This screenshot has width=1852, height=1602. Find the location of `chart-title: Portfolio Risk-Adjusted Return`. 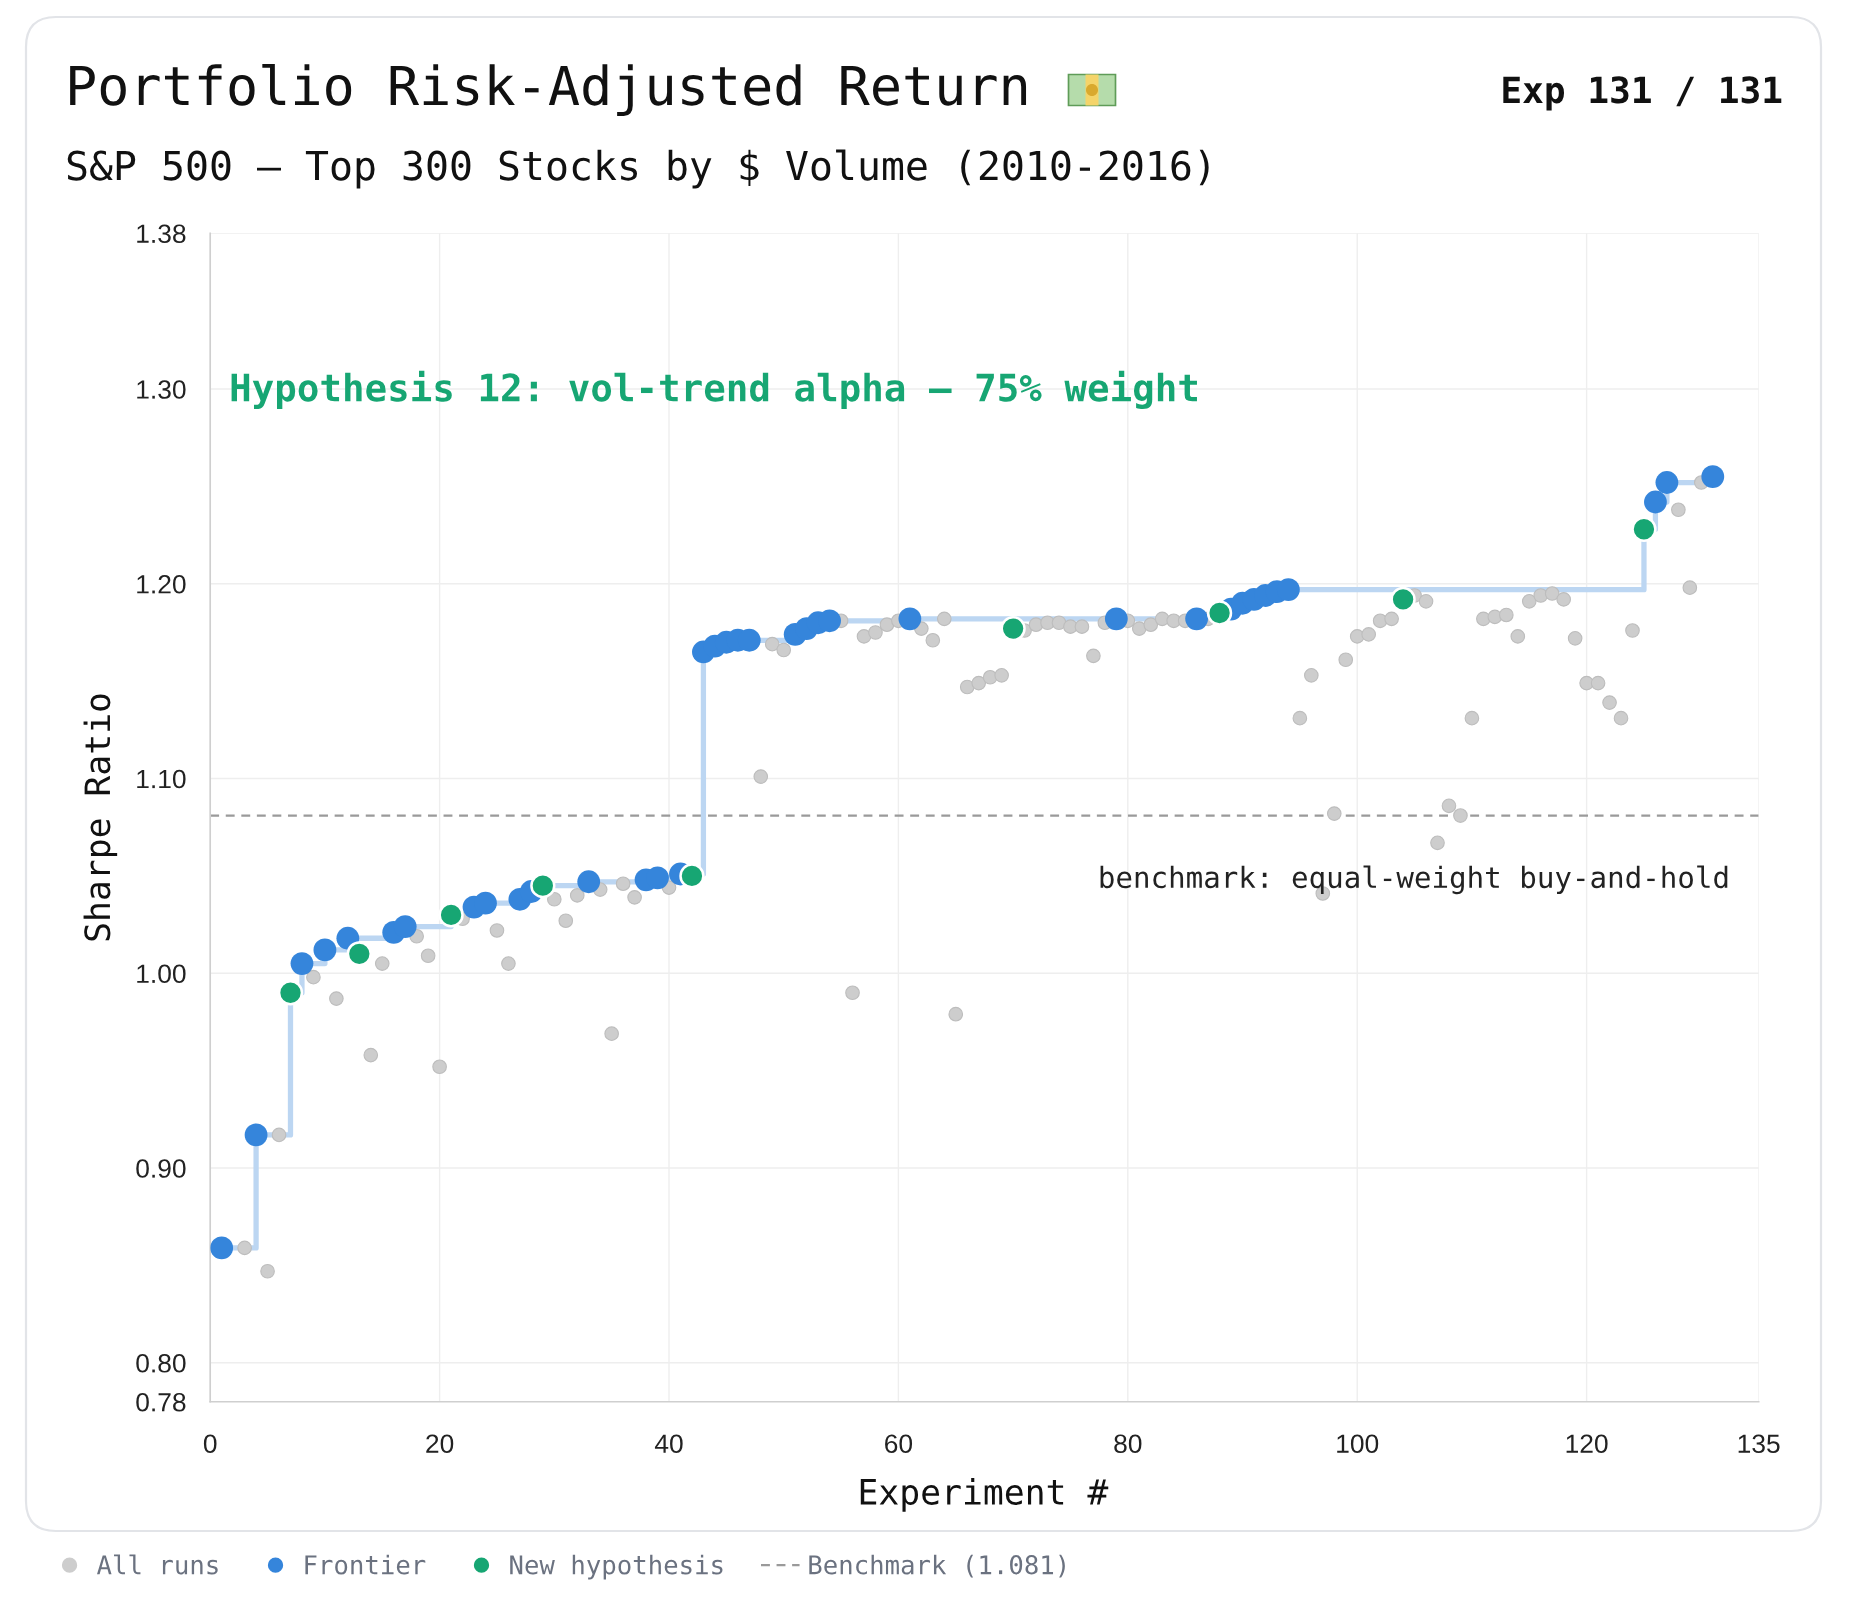

chart-title: Portfolio Risk-Adjusted Return is located at coordinates (548, 90).